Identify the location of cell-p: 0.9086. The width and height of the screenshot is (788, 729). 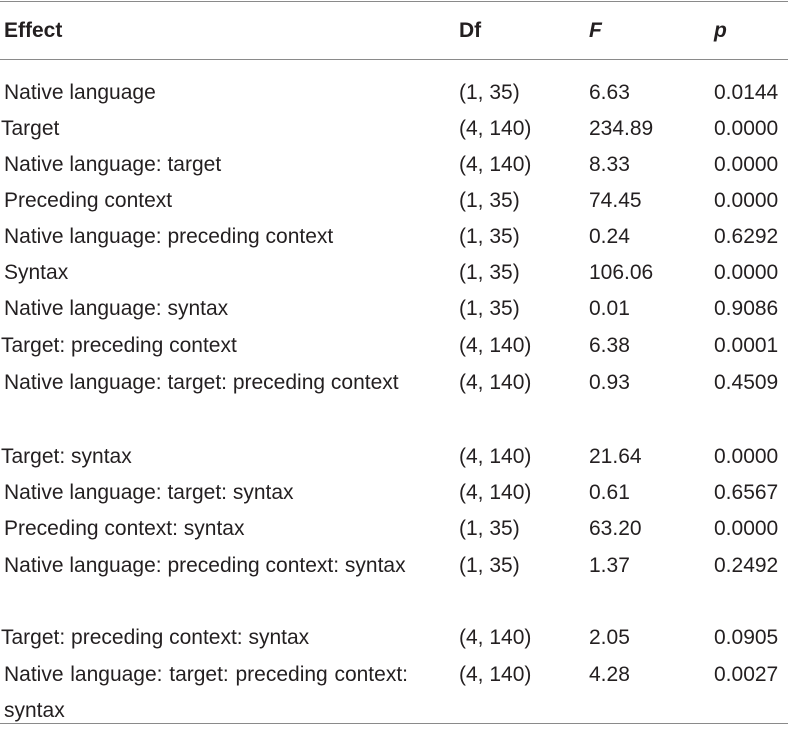
(746, 308).